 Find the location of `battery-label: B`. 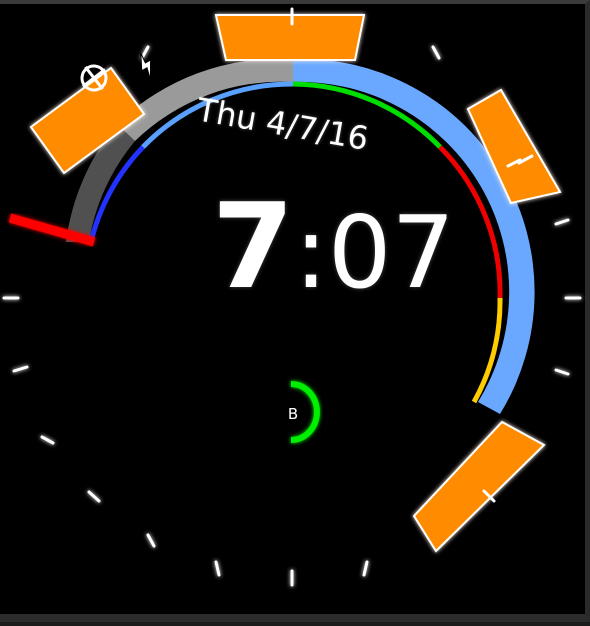

battery-label: B is located at coordinates (293, 414).